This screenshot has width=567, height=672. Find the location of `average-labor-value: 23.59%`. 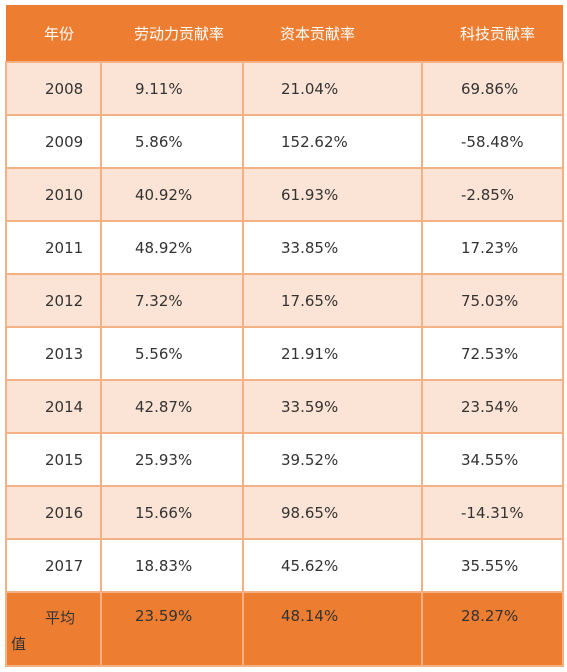

average-labor-value: 23.59% is located at coordinates (164, 616).